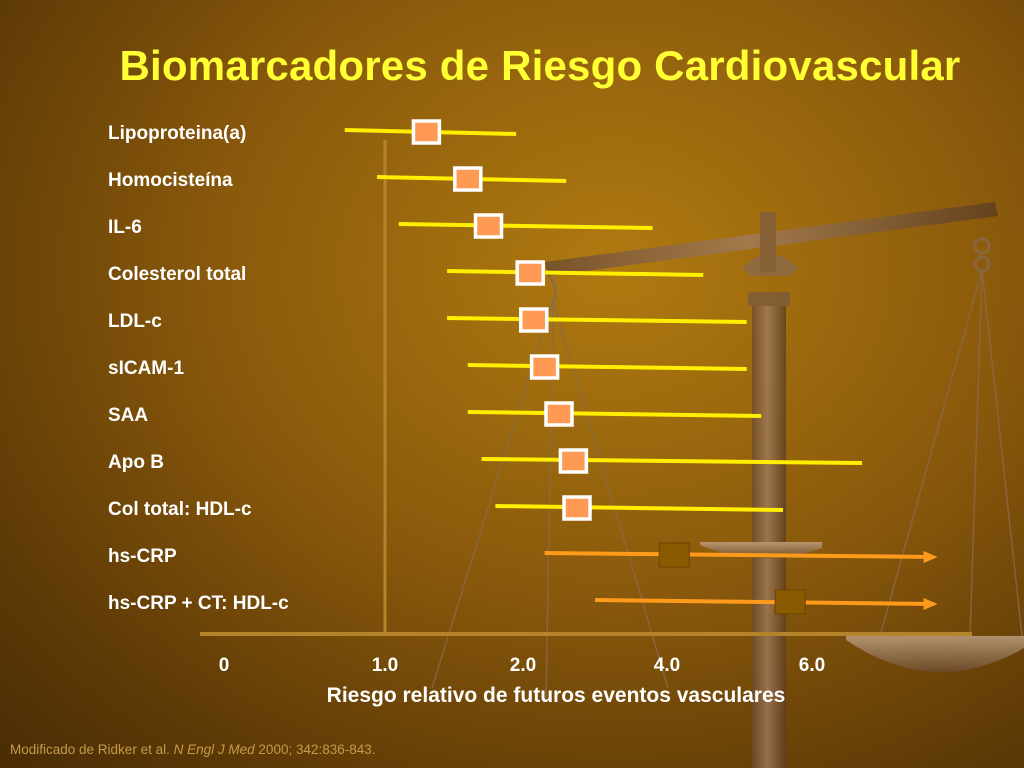  I want to click on category-label: SAA, so click(128, 415).